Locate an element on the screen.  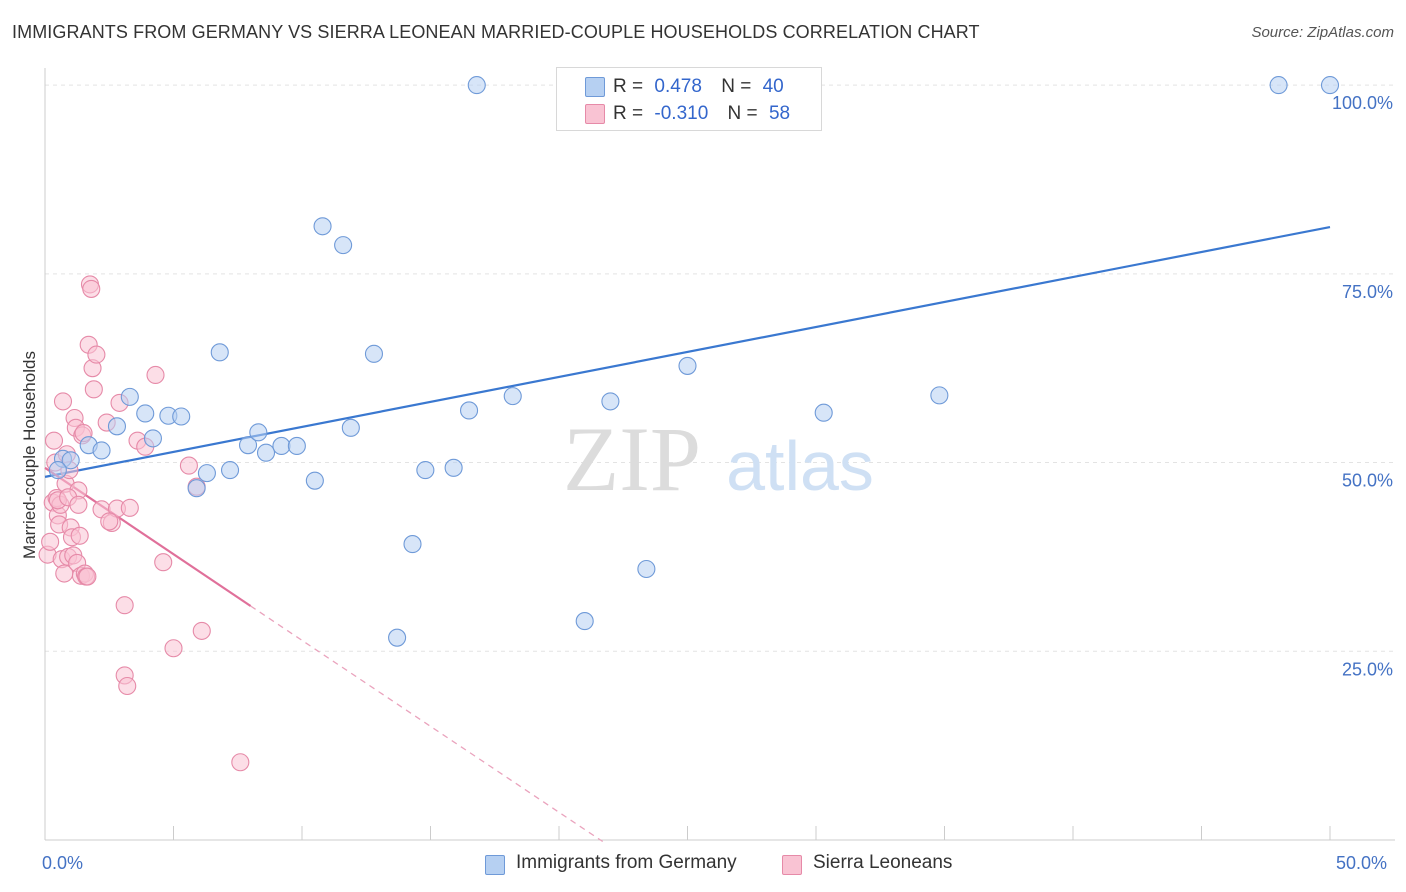
legend-r-value: -0.310 is located at coordinates (681, 113).